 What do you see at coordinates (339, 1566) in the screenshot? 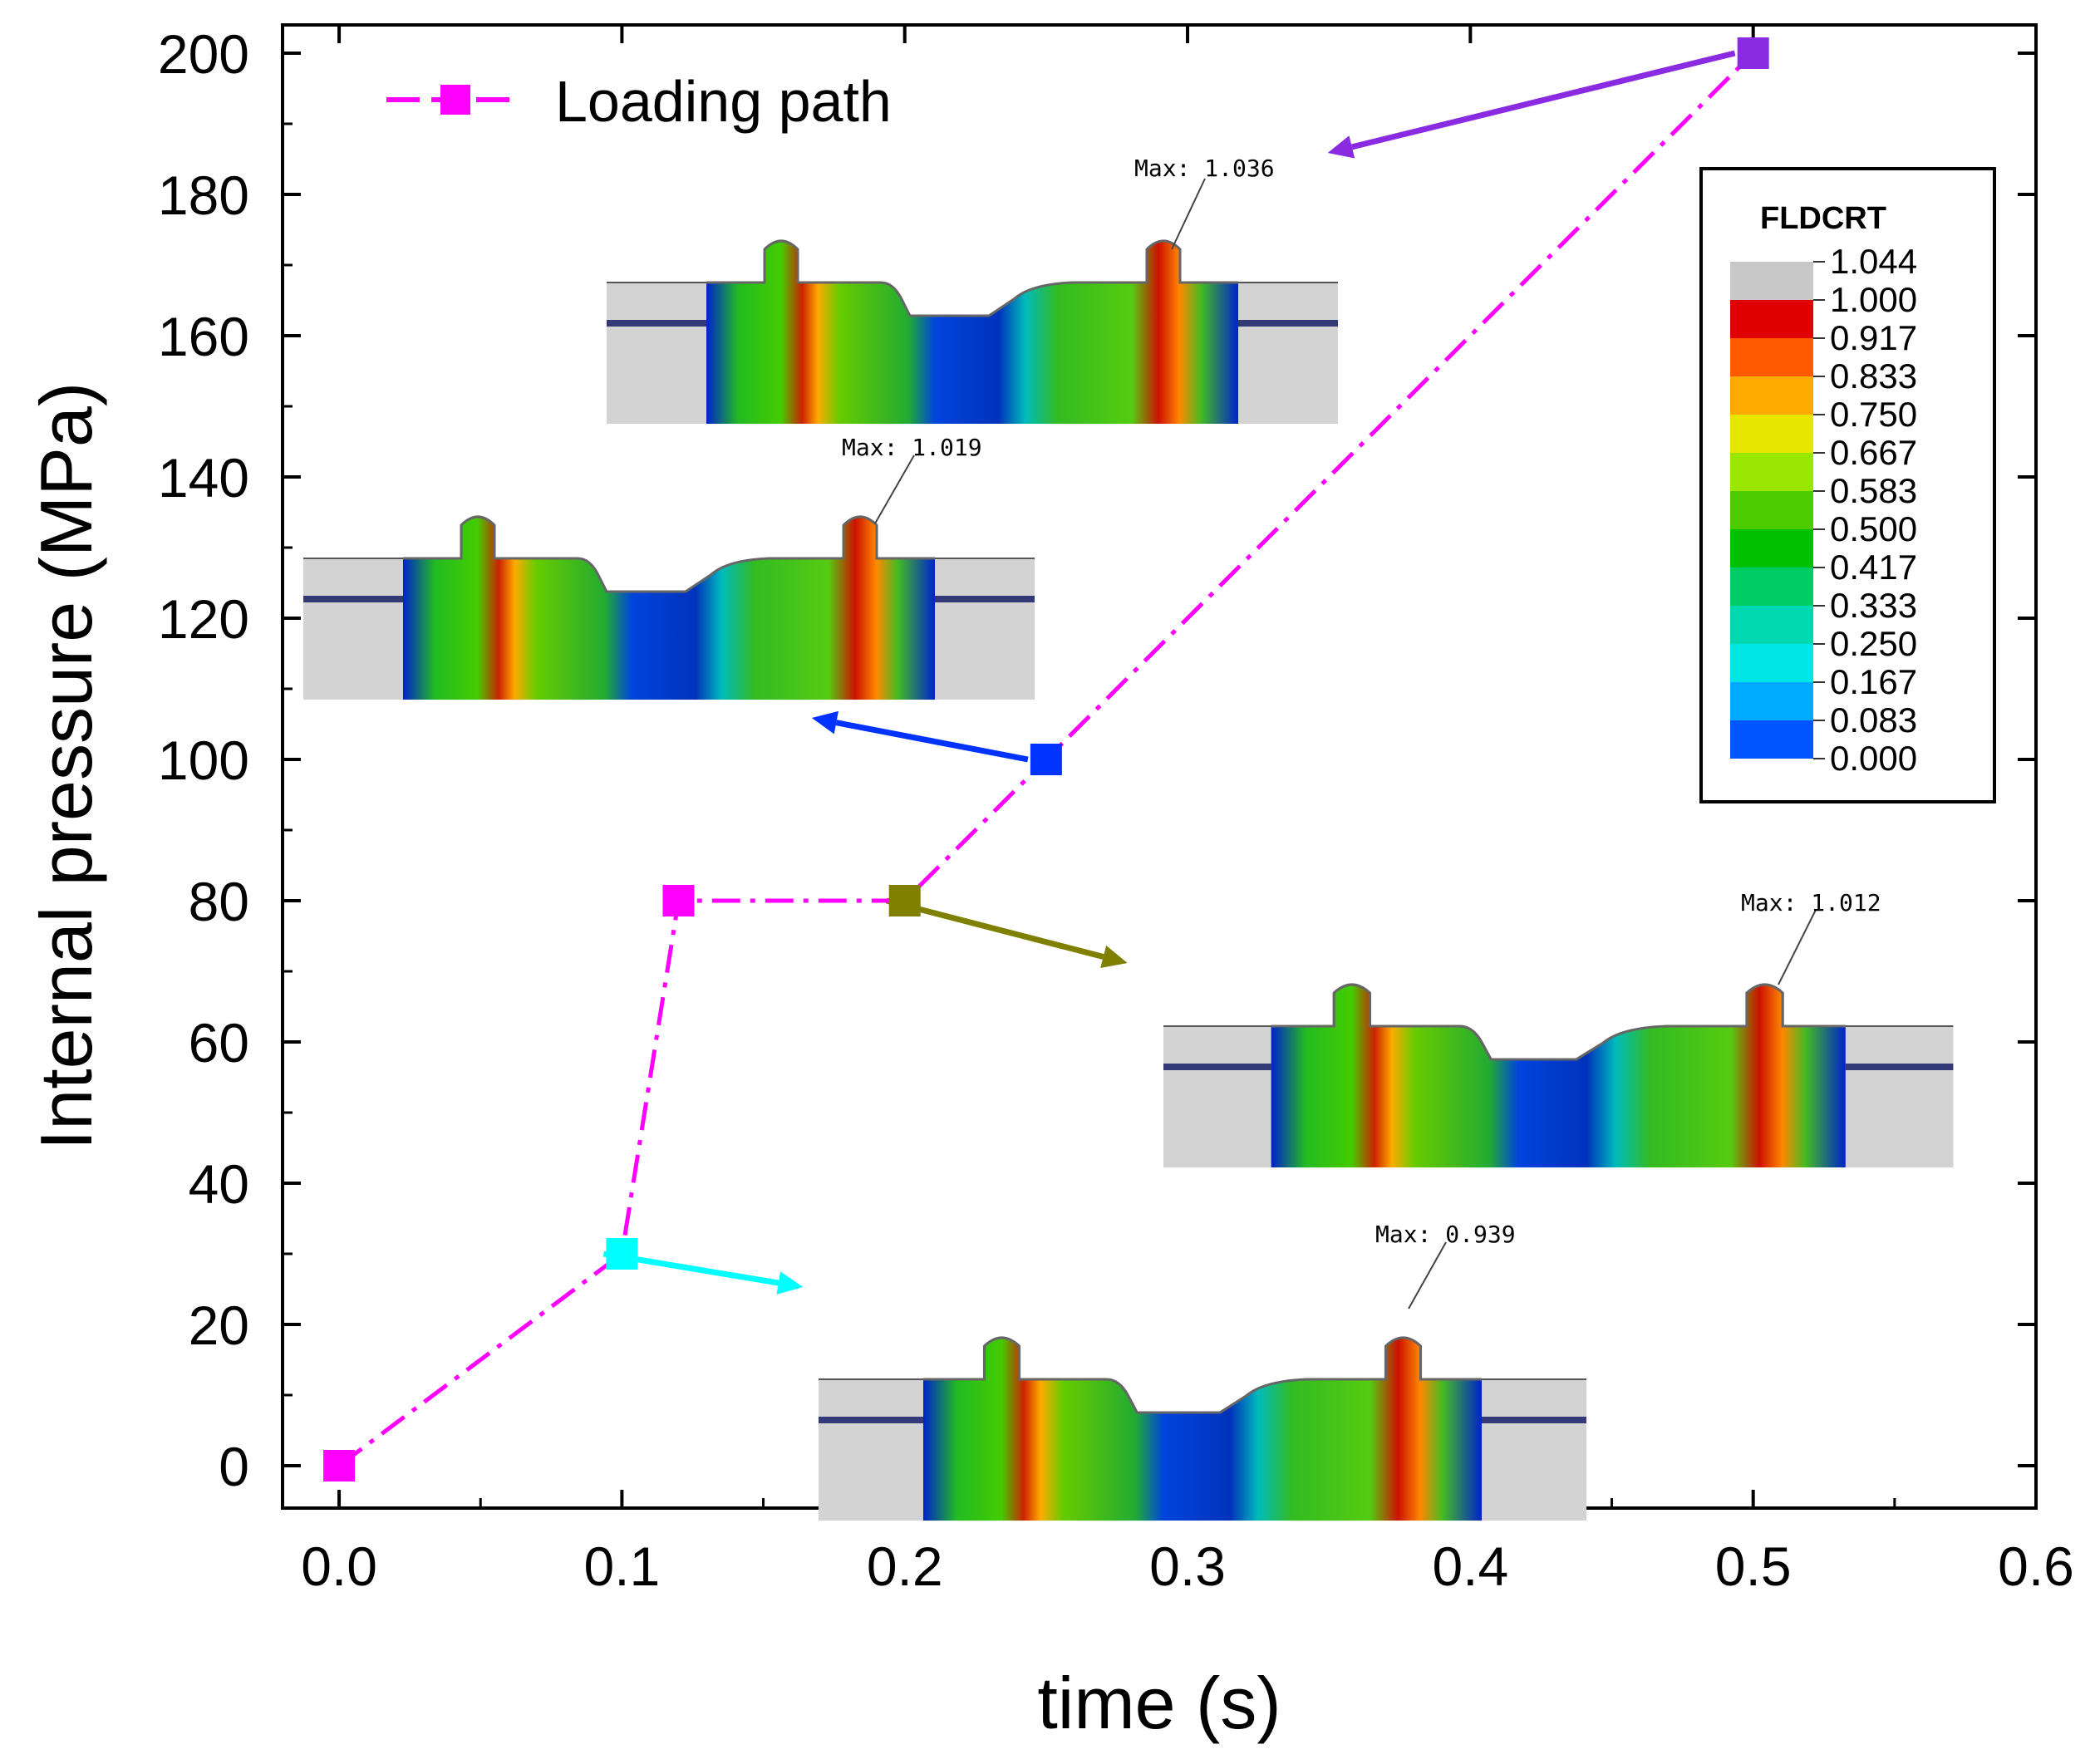
I see `x-tick-label: 0.0` at bounding box center [339, 1566].